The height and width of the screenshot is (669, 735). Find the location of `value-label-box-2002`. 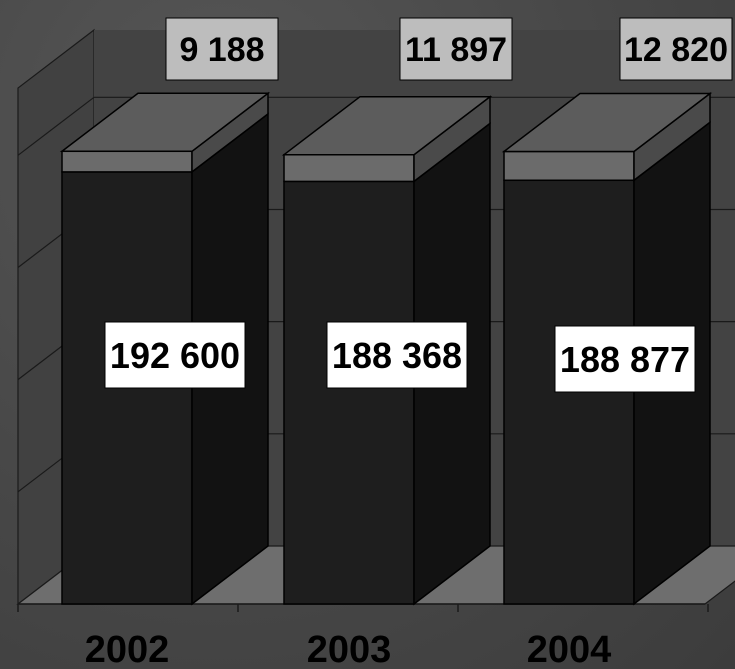

value-label-box-2002 is located at coordinates (175, 355).